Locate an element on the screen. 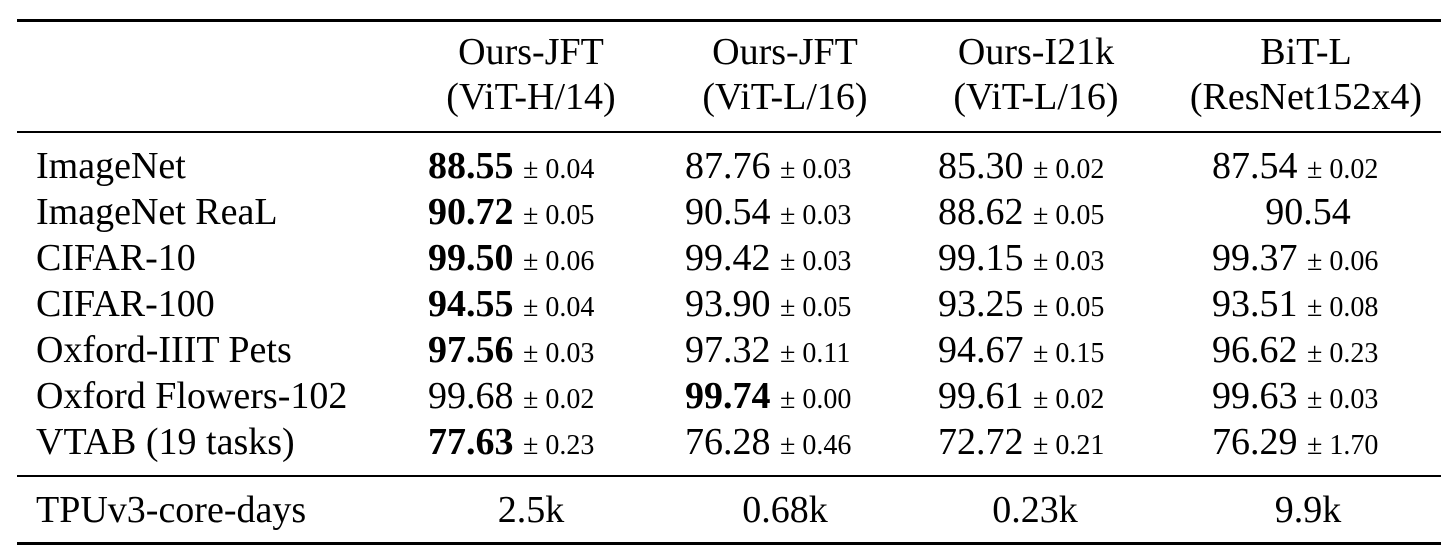 The image size is (1448, 557). bottom-rule is located at coordinates (729, 543).